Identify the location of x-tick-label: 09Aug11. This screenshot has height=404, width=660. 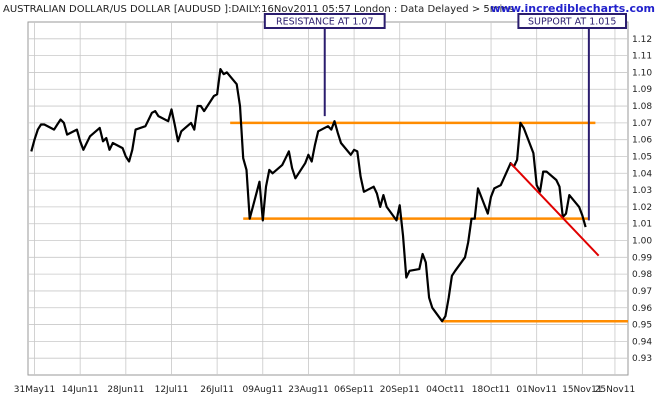
(263, 390).